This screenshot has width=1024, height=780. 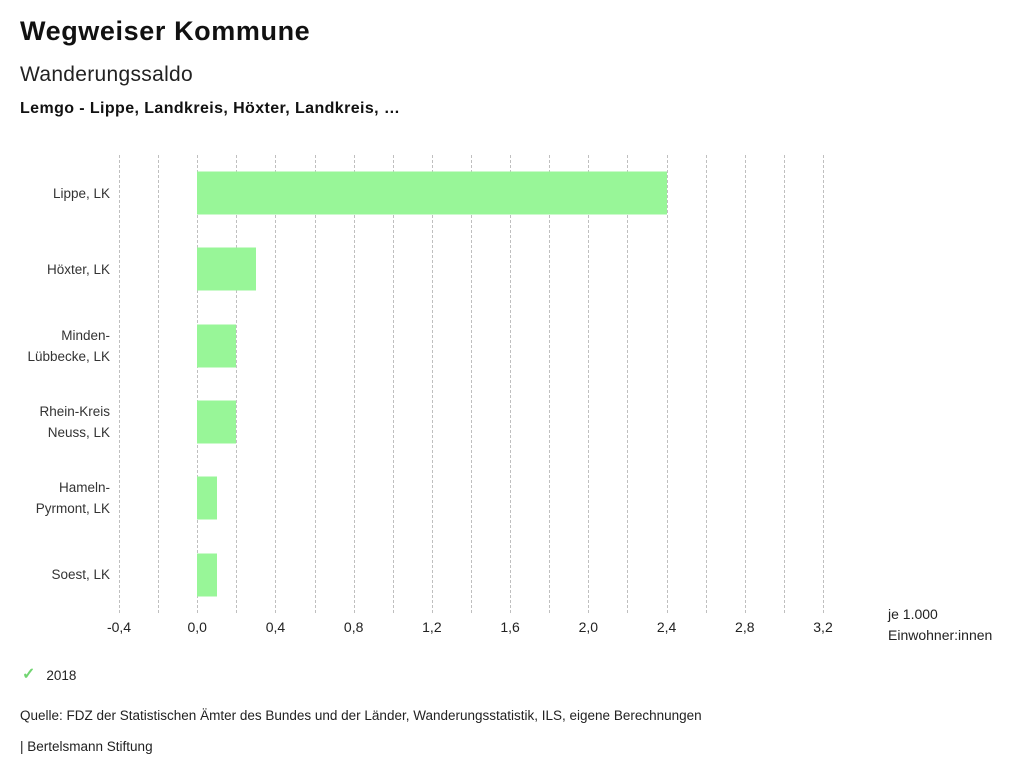 What do you see at coordinates (207, 498) in the screenshot?
I see `bar-Hameln-Pyrmont, LK` at bounding box center [207, 498].